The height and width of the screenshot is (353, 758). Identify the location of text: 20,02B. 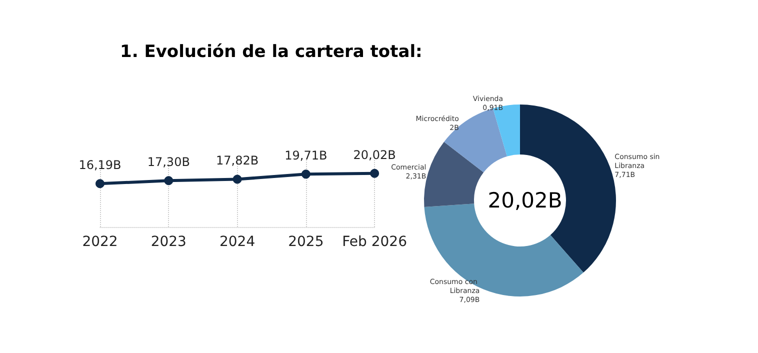
(525, 200).